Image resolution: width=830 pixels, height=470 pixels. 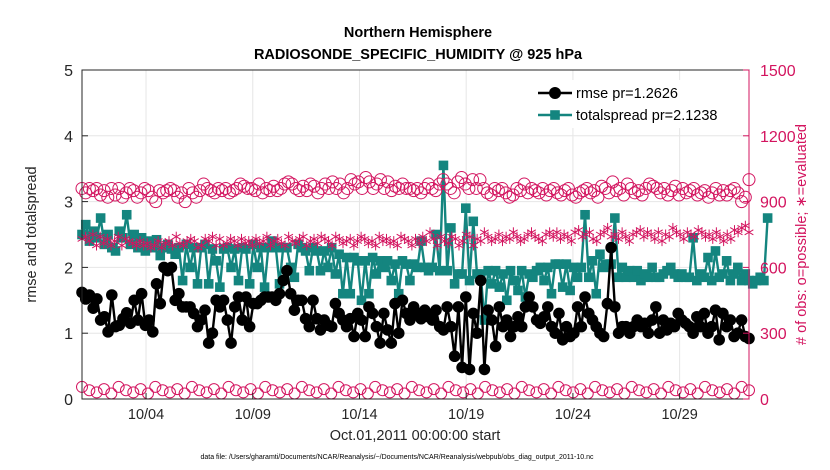 I want to click on chart-title: Northern Hemisphere, so click(x=418, y=33).